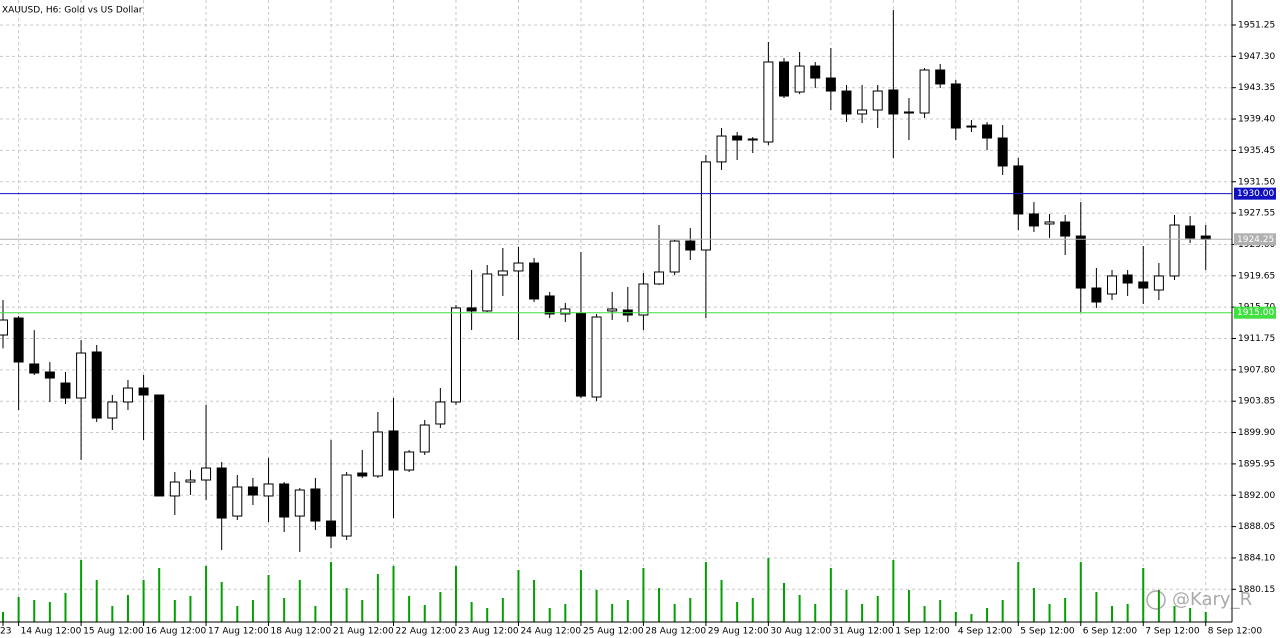 The image size is (1280, 638). I want to click on level-label: 1915.00, so click(1255, 313).